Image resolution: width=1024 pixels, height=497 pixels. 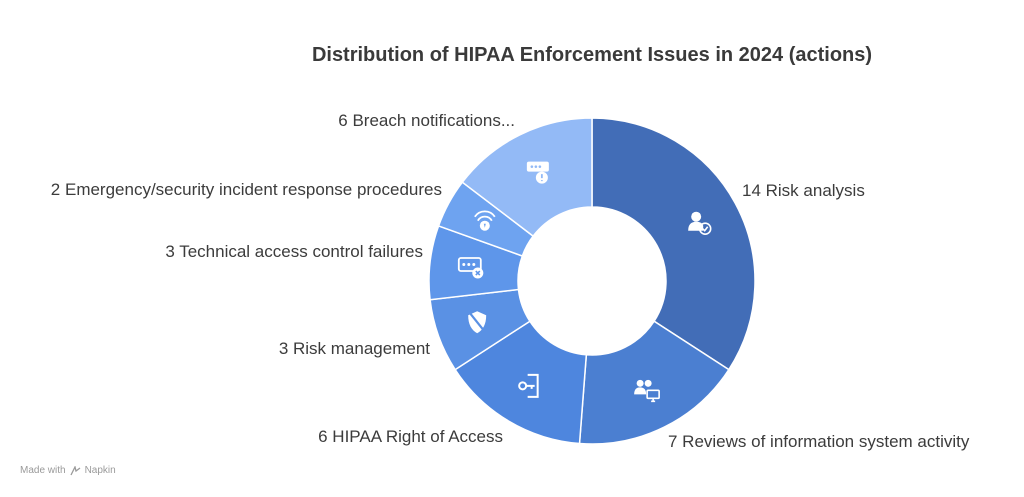 I want to click on user-check-icon, so click(x=700, y=223).